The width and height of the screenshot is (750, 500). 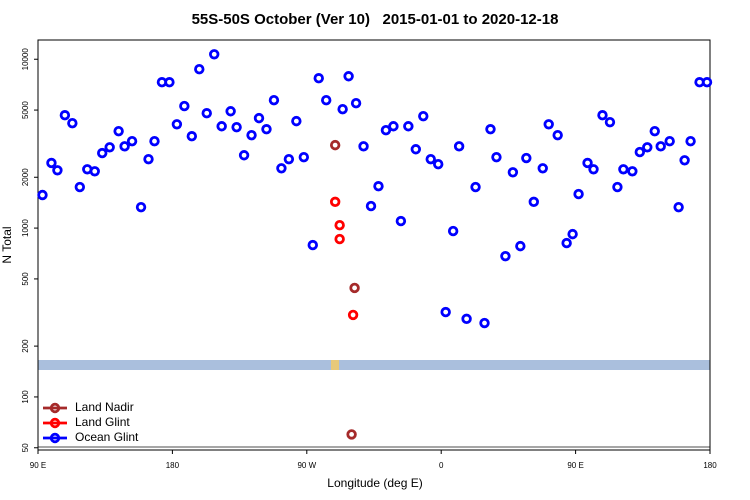 What do you see at coordinates (25, 447) in the screenshot?
I see `y-tick-label: 50` at bounding box center [25, 447].